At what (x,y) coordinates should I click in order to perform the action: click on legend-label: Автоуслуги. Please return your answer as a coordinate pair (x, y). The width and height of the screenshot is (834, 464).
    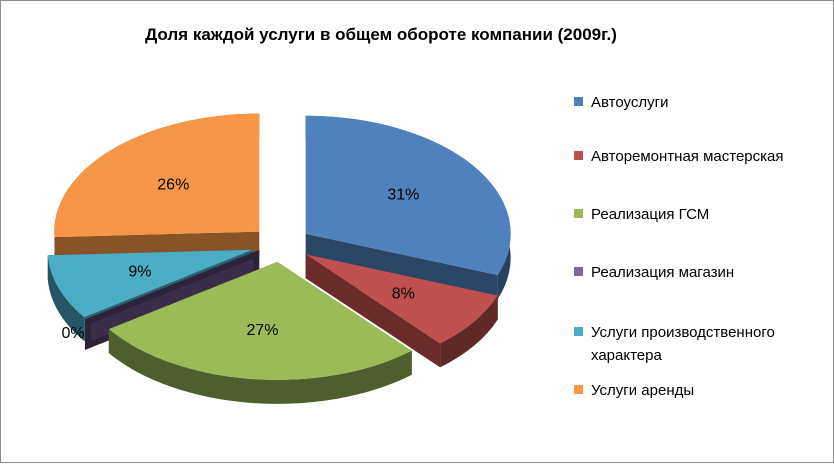
    Looking at the image, I should click on (630, 102).